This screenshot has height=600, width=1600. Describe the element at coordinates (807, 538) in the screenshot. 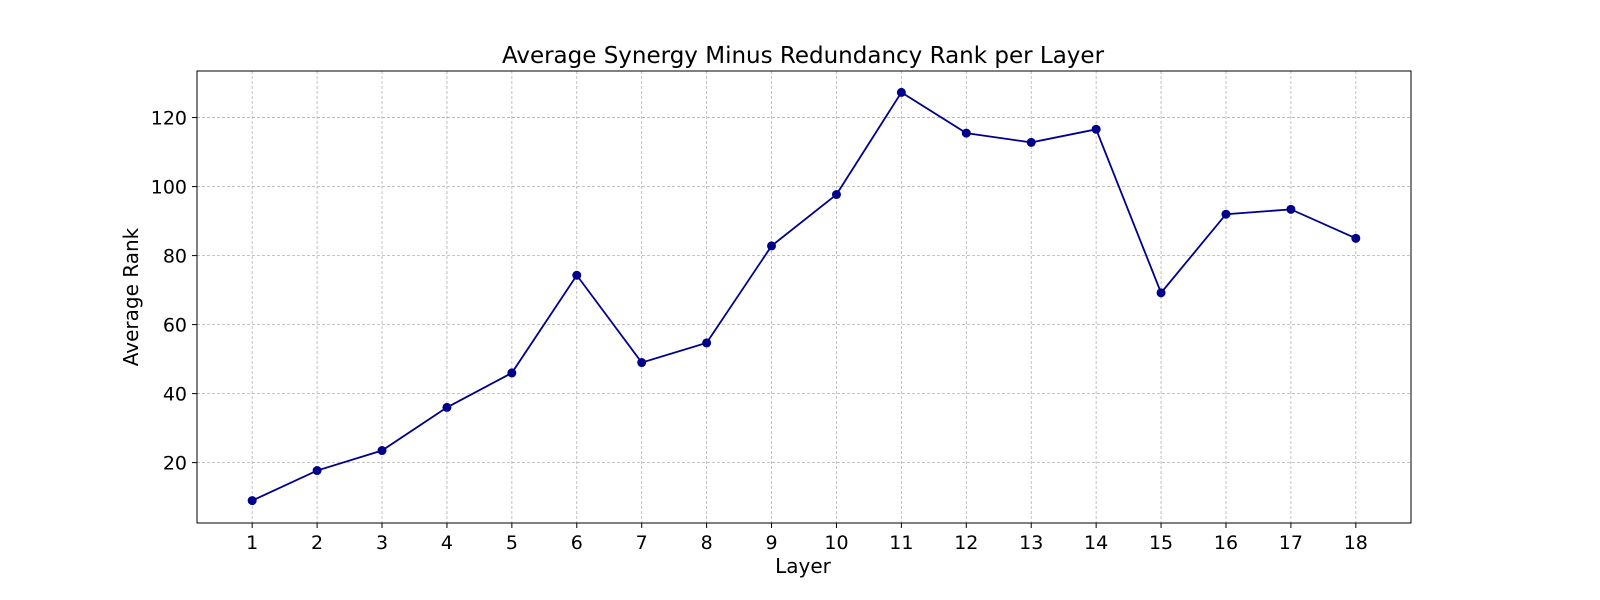

I see `x-axis: 1 2 3 4 5 6 7 8 9 10 11 12 13 14 15 16 17 18` at that location.